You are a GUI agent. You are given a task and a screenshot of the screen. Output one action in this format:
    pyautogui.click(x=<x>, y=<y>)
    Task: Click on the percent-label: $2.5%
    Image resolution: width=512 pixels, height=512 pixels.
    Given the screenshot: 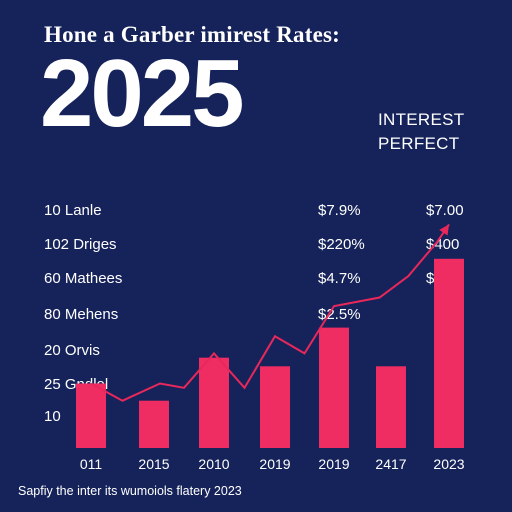 What is the action you would take?
    pyautogui.click(x=339, y=314)
    